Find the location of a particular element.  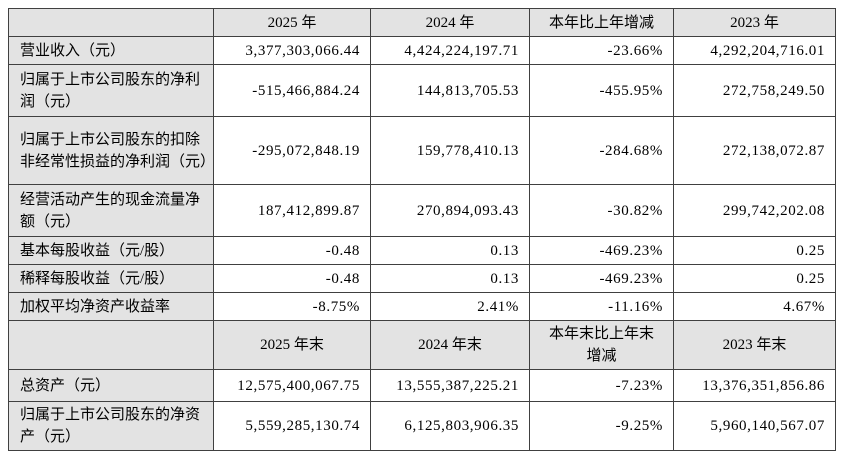

row-label: 归属于上市公司股东的净资产（元） is located at coordinates (111, 426).